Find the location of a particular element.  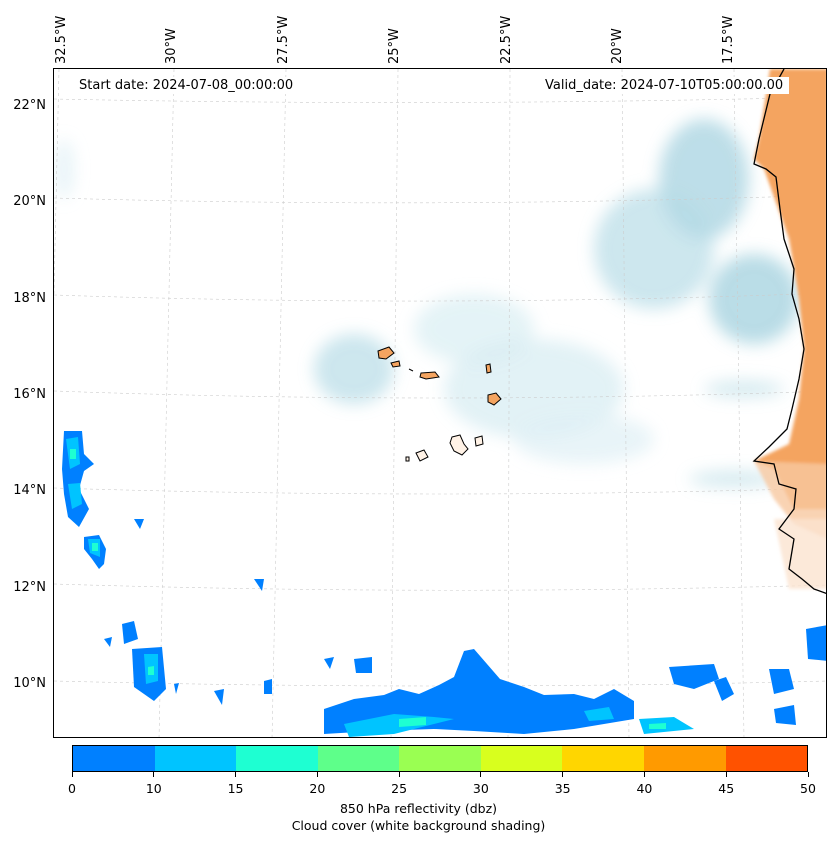

colorbar-tick-label: 15 is located at coordinates (235, 788).